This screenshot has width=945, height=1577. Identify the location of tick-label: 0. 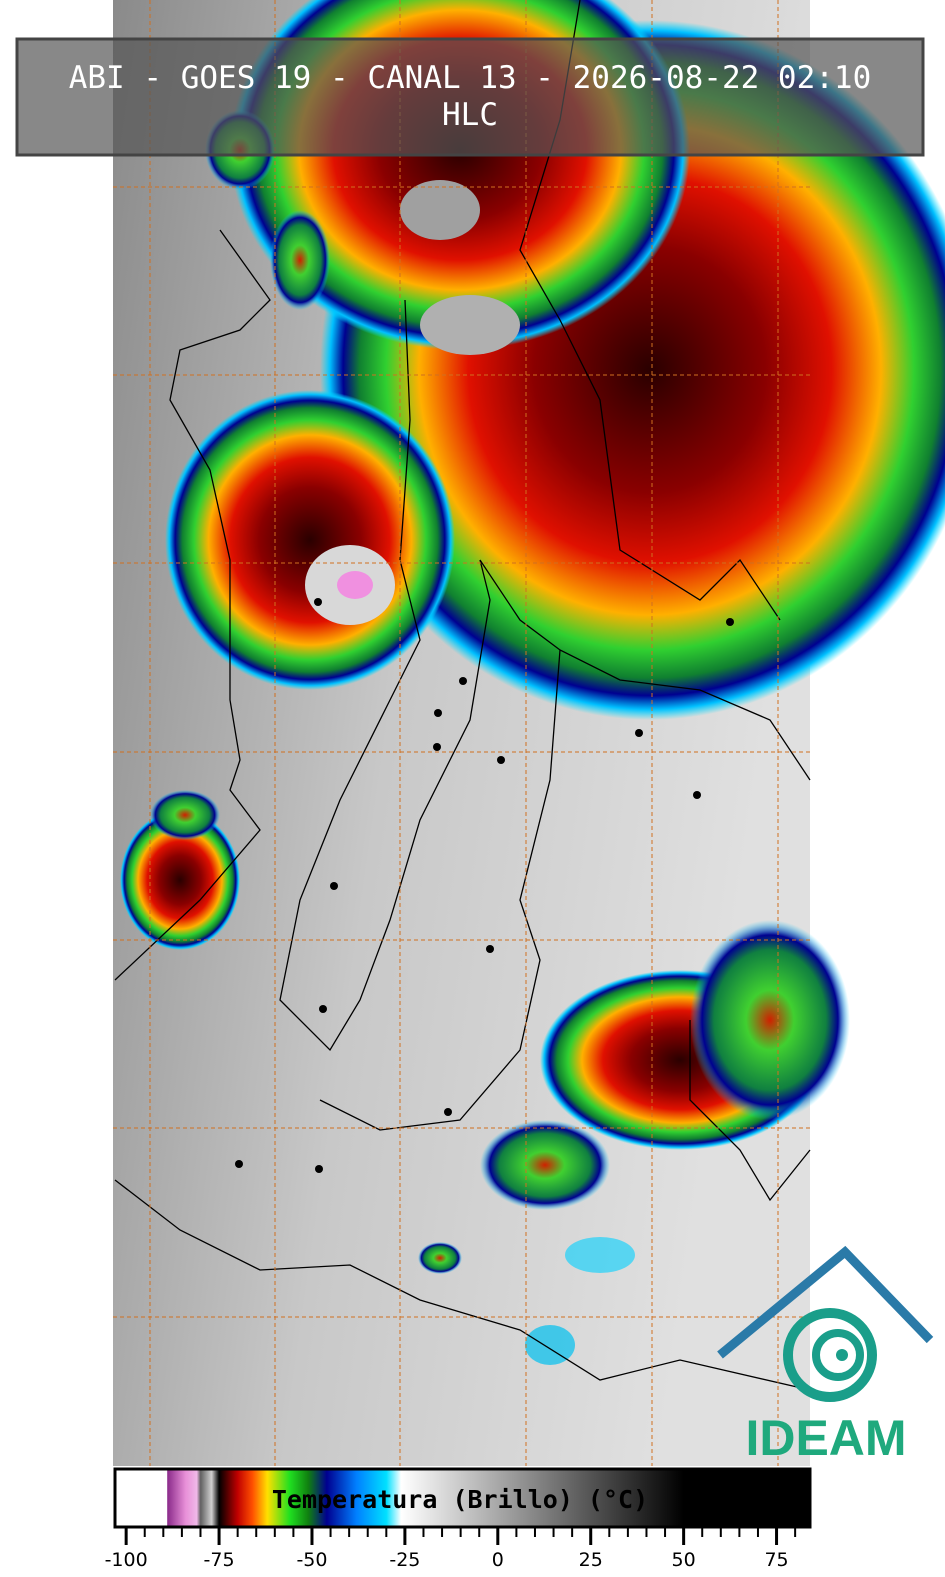
(498, 1560).